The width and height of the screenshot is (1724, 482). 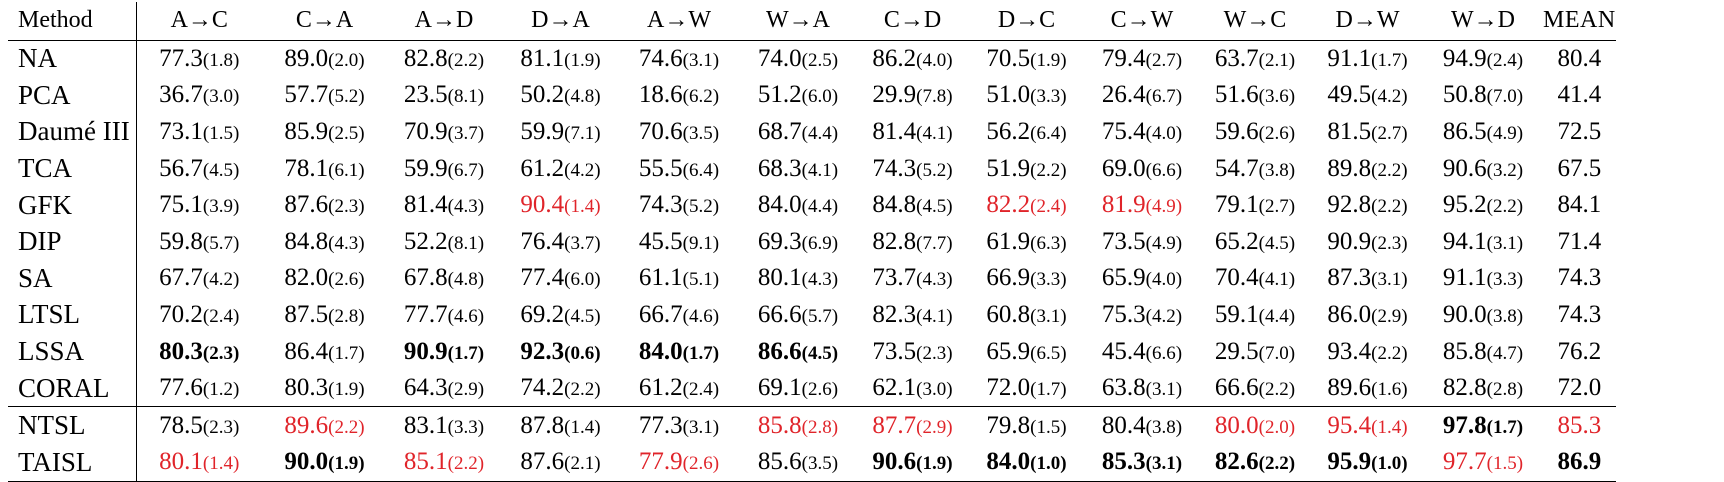 What do you see at coordinates (1008, 241) in the screenshot?
I see `accuracy-value: 61.9` at bounding box center [1008, 241].